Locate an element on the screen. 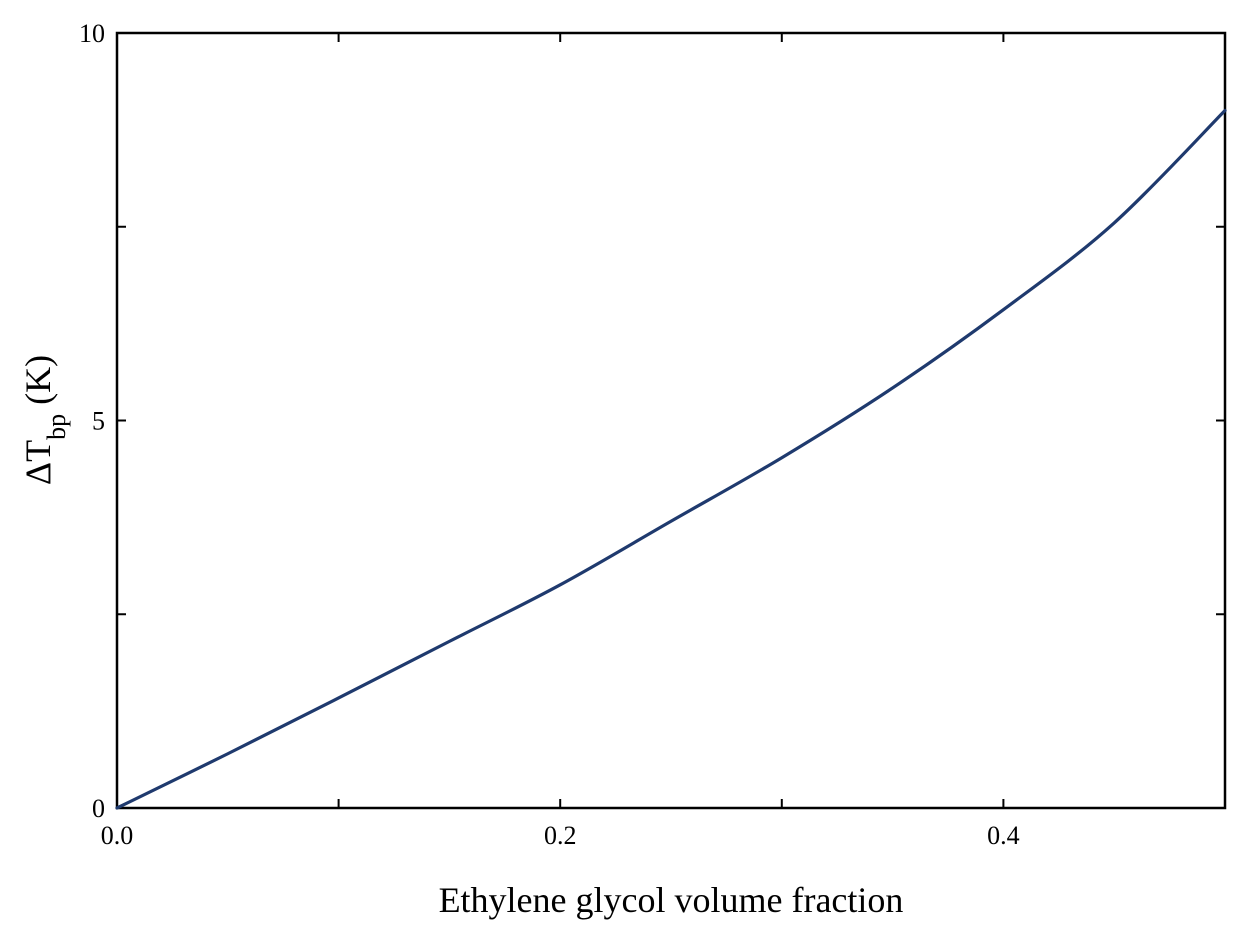 The width and height of the screenshot is (1248, 946). x-tick-label-1: 0.2 is located at coordinates (560, 835).